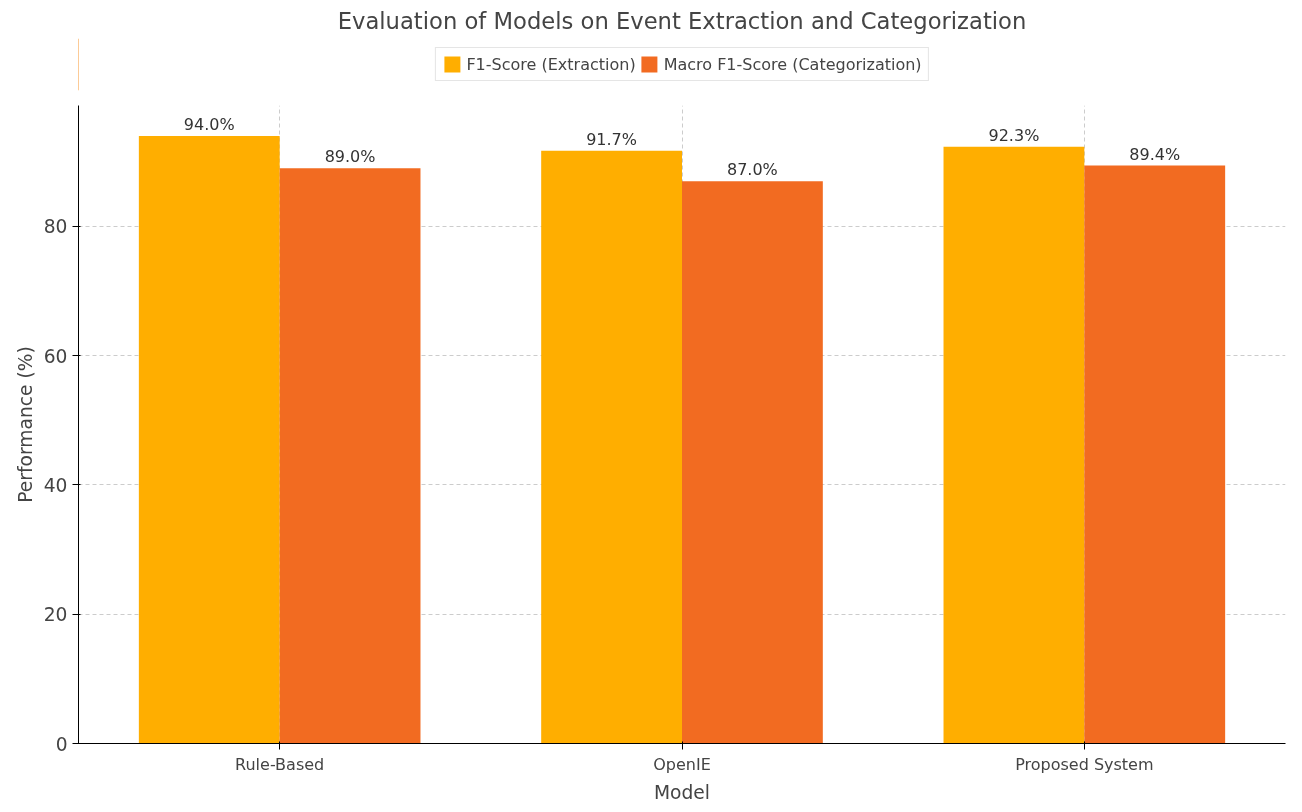 This screenshot has width=1302, height=812. I want to click on data-label: 89.4%, so click(1155, 154).